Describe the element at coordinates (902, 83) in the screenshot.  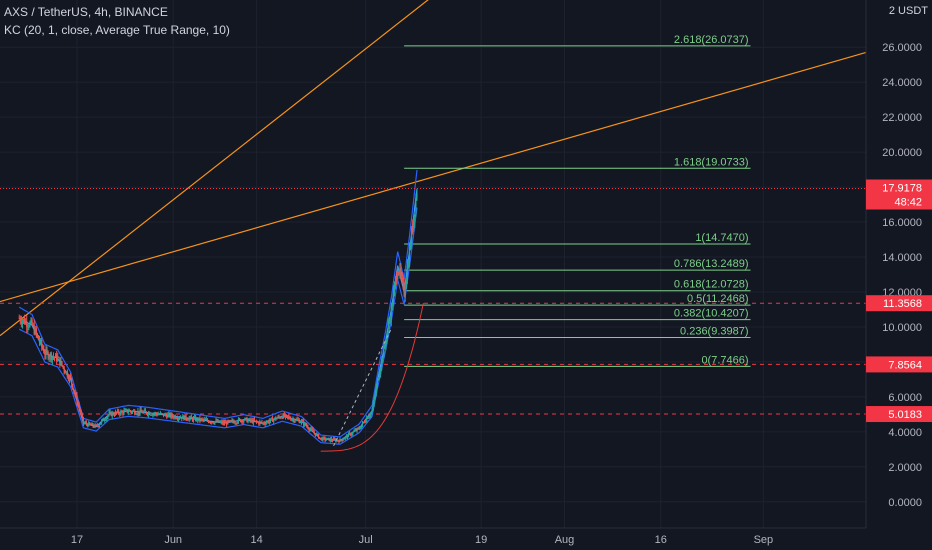
I see `y-tick-label: 24.0000` at that location.